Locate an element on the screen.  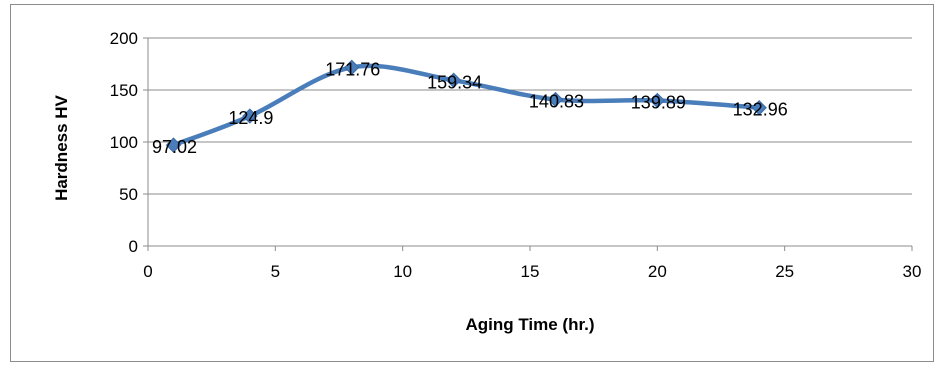
x-tick-label-25: 25 is located at coordinates (784, 271).